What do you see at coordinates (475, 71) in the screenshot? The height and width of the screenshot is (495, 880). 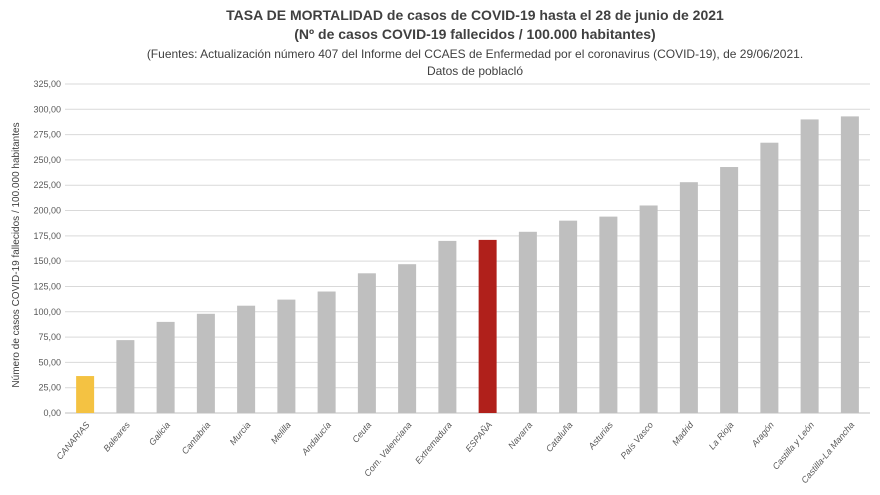 I see `chart-source-line2: Datos de poblacló` at bounding box center [475, 71].